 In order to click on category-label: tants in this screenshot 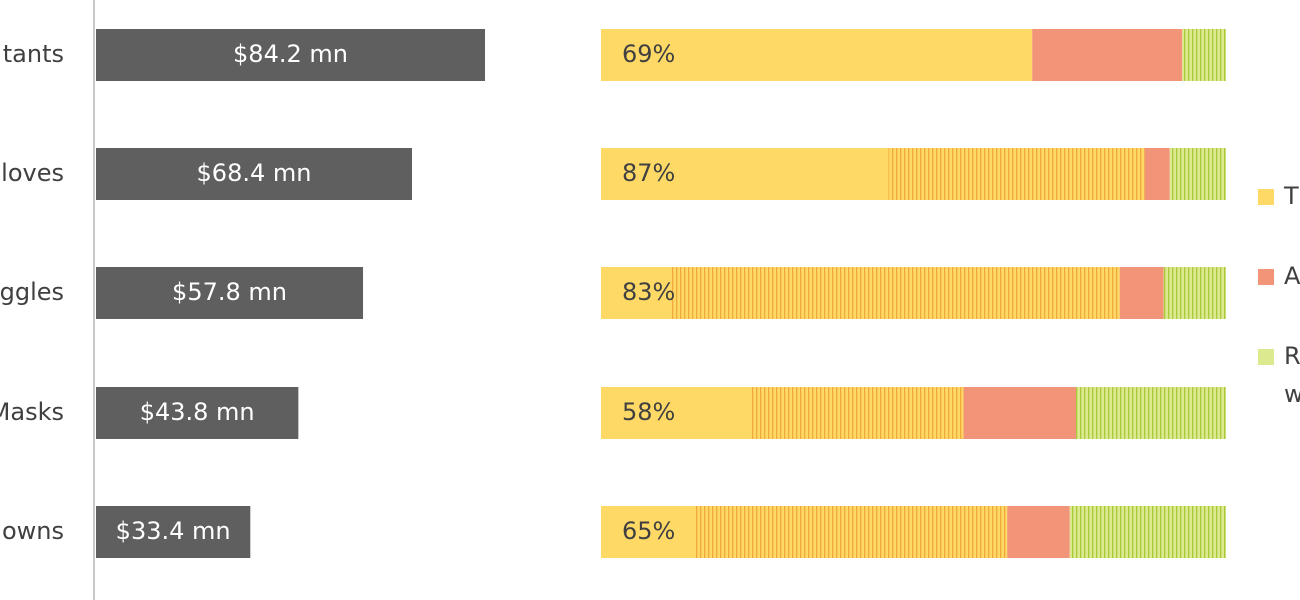, I will do `click(33, 54)`.